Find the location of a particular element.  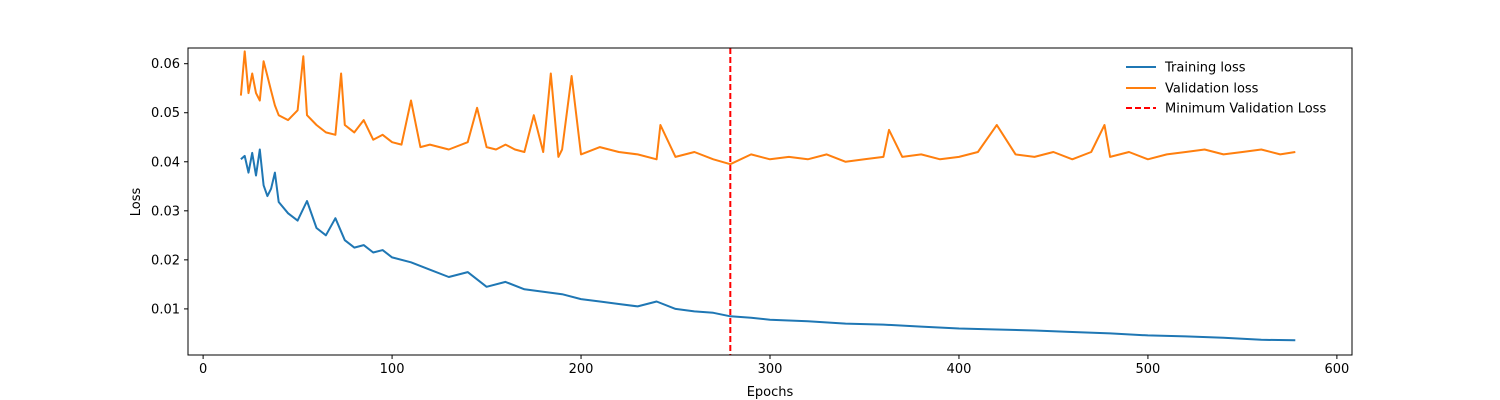

x-tick-label: 500 is located at coordinates (1148, 369).